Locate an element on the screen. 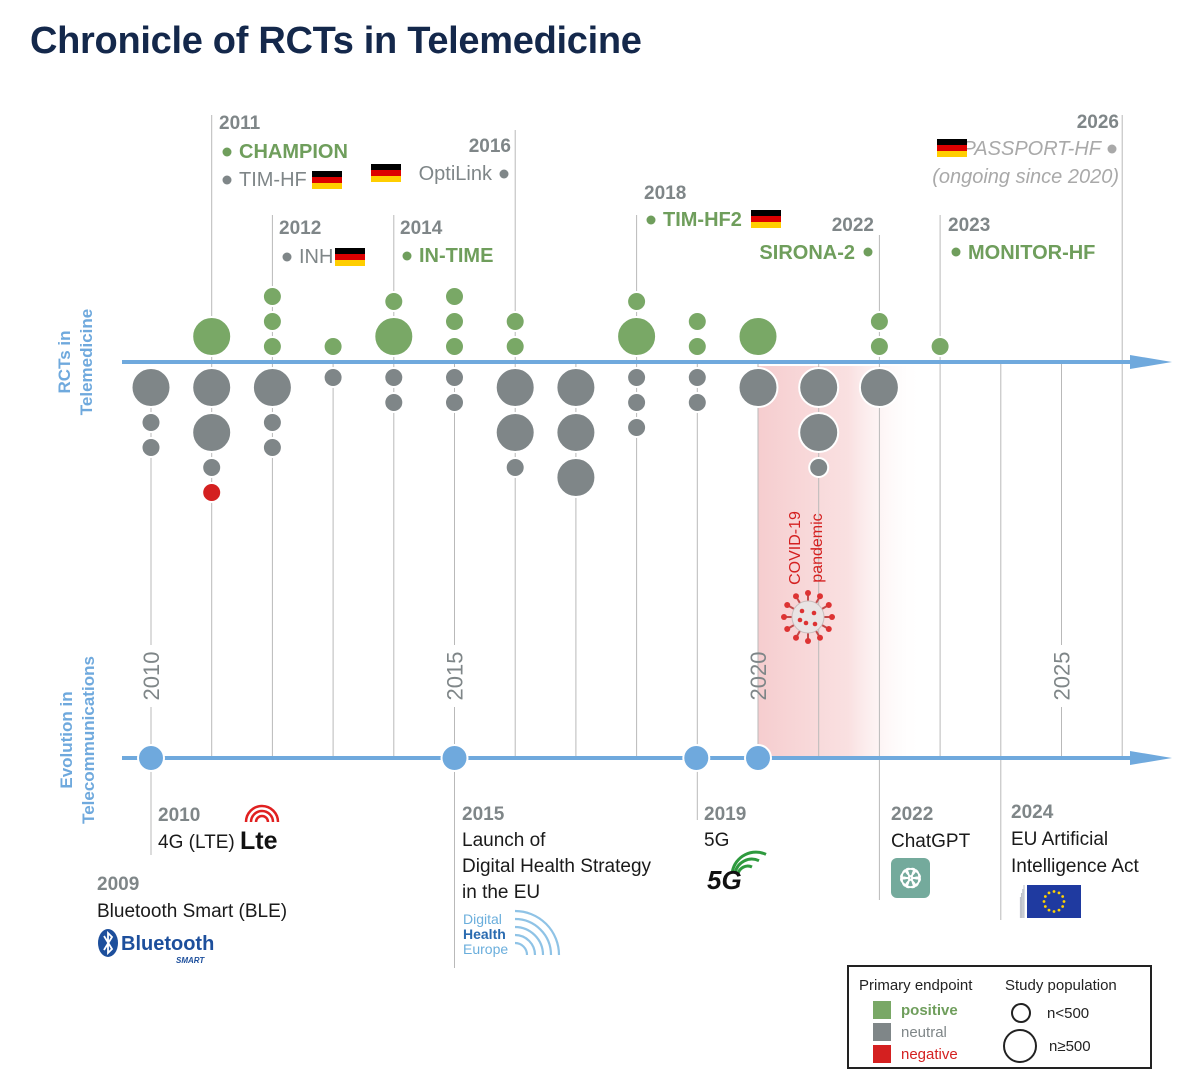 The height and width of the screenshot is (1077, 1190). study-passport-hf: PASSPORT-HF is located at coordinates (1032, 149).